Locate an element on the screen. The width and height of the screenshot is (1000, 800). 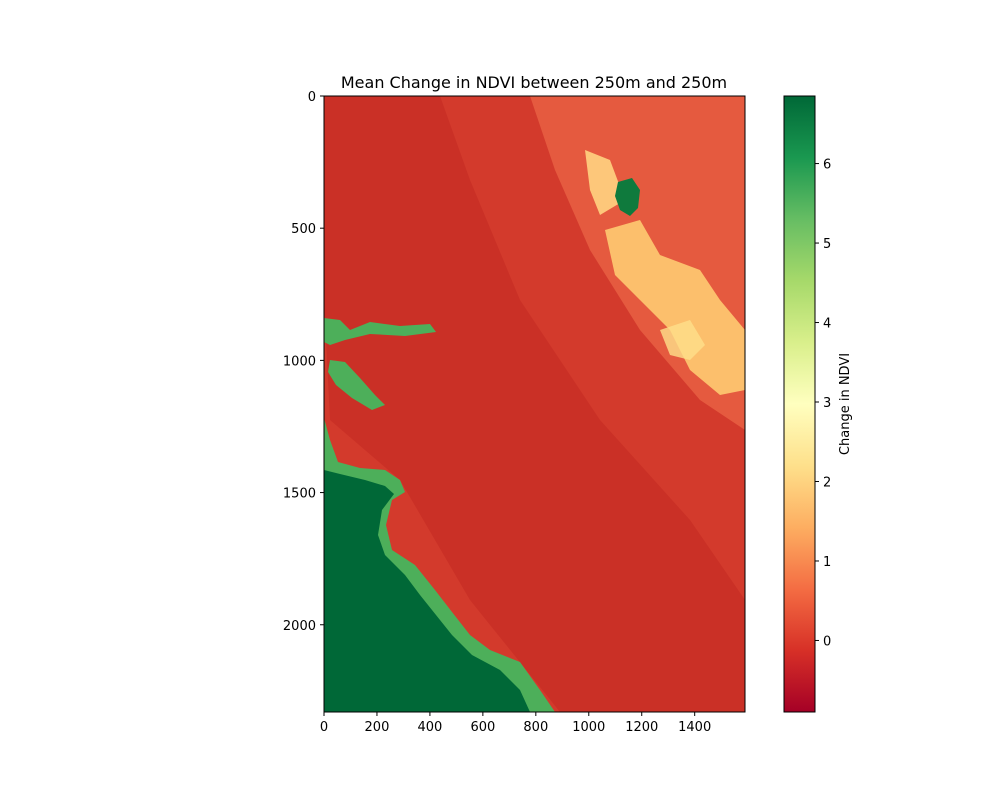
y-tick-label: 1000 is located at coordinates (299, 361).